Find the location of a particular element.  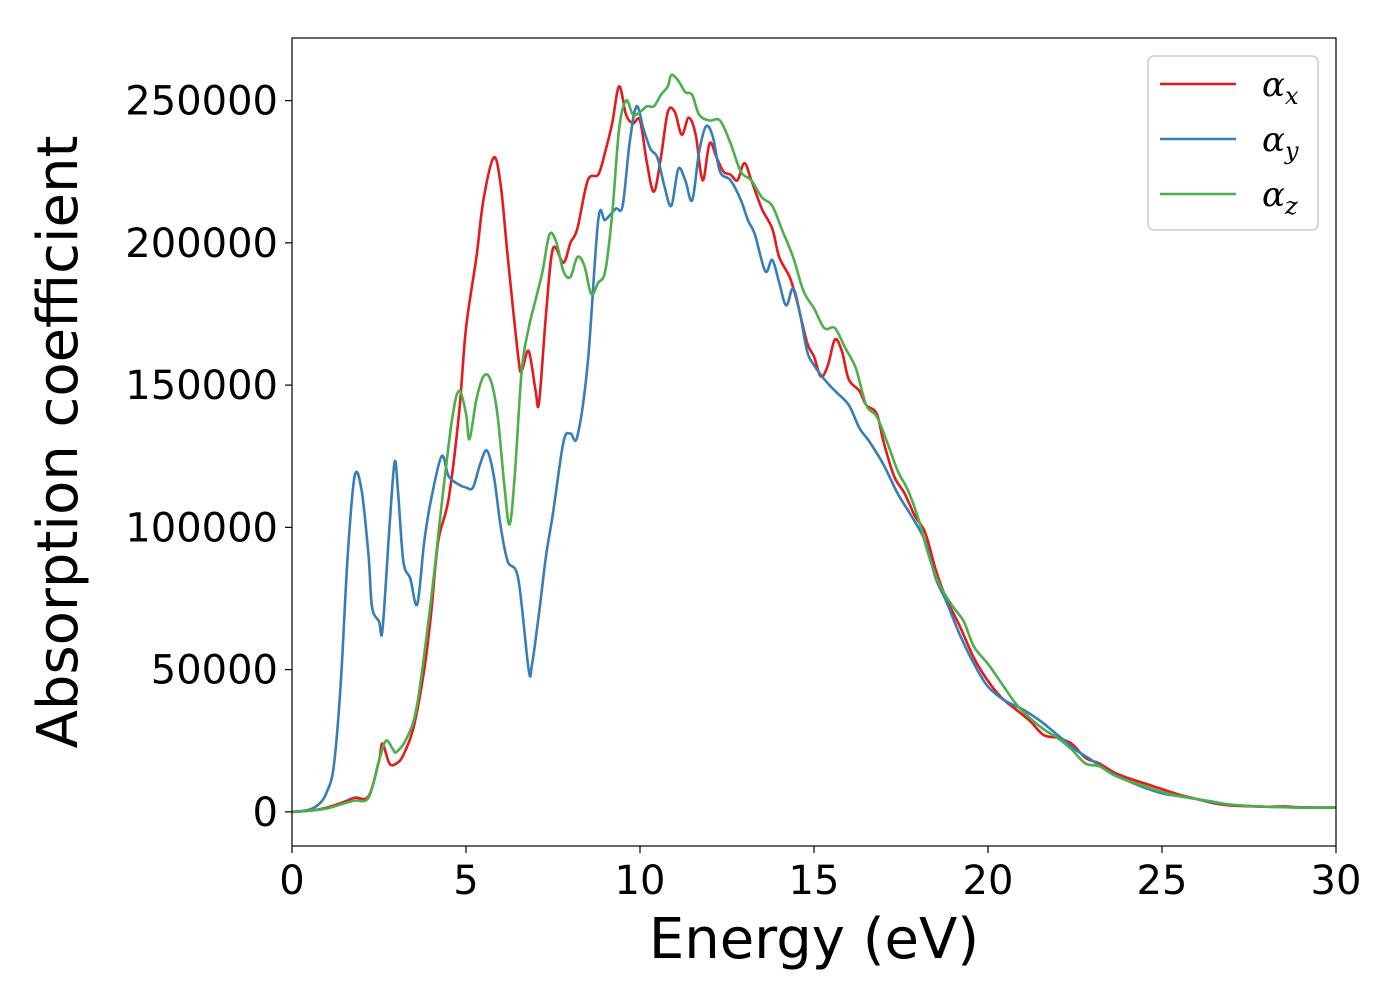

x-tick-label: 20 is located at coordinates (988, 881).